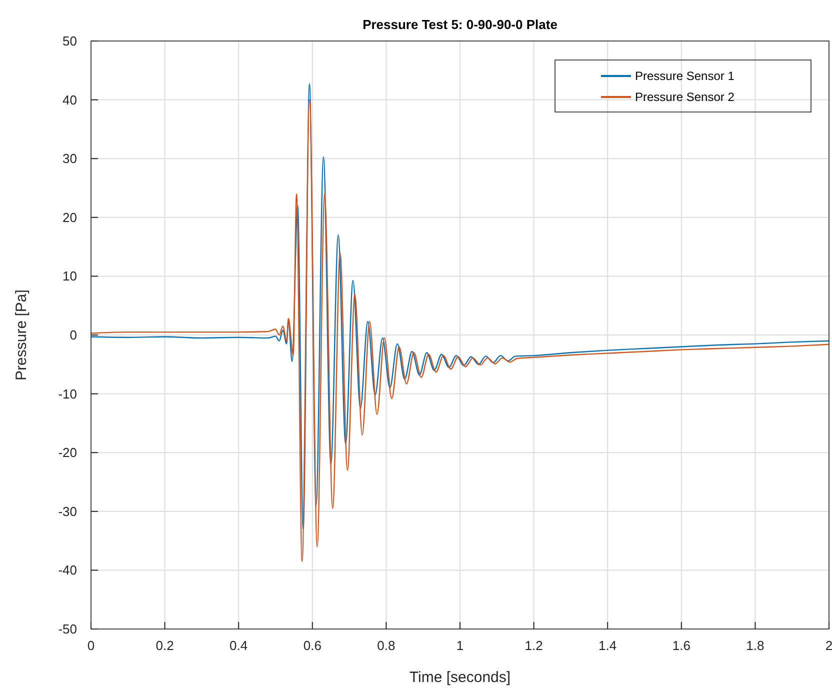 This screenshot has height=692, width=832. What do you see at coordinates (21, 335) in the screenshot?
I see `y-axis-title: Pressure [Pa]` at bounding box center [21, 335].